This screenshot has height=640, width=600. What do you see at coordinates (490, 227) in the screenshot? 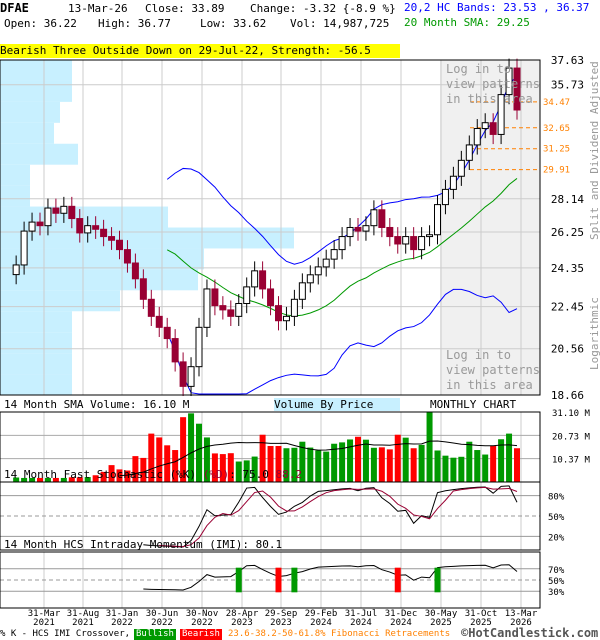
I see `pattern-locked-area` at bounding box center [490, 227].